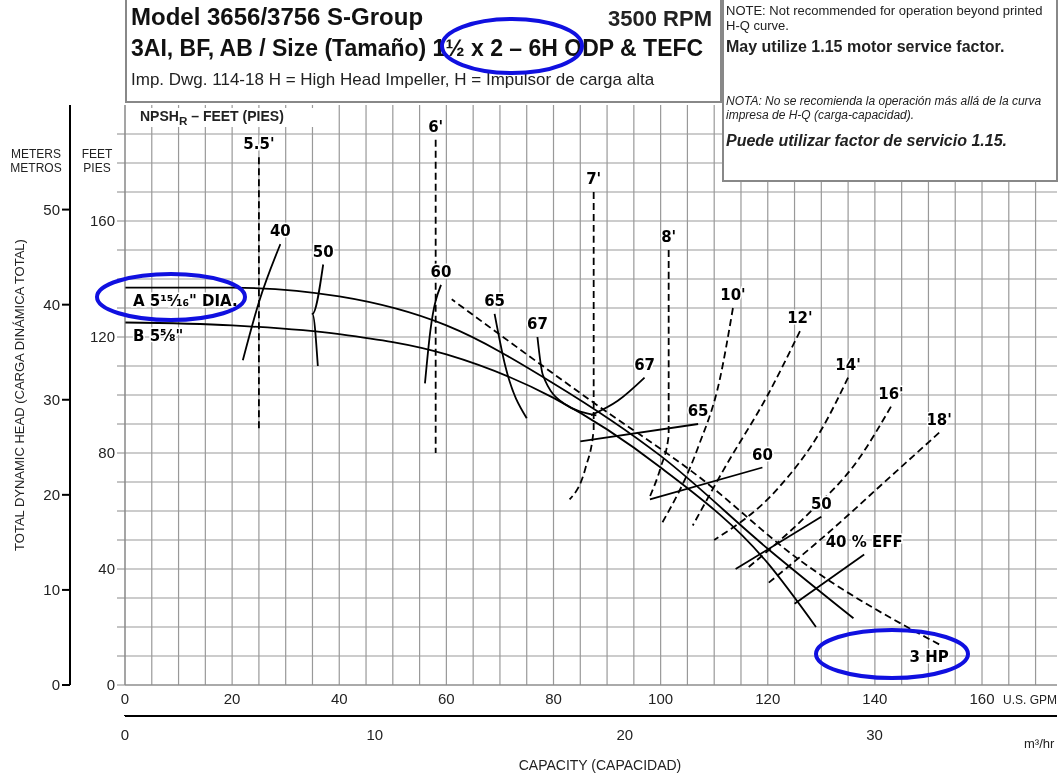 The image size is (1061, 777). Describe the element at coordinates (51, 400) in the screenshot. I see `y2-tick-label: 30` at that location.